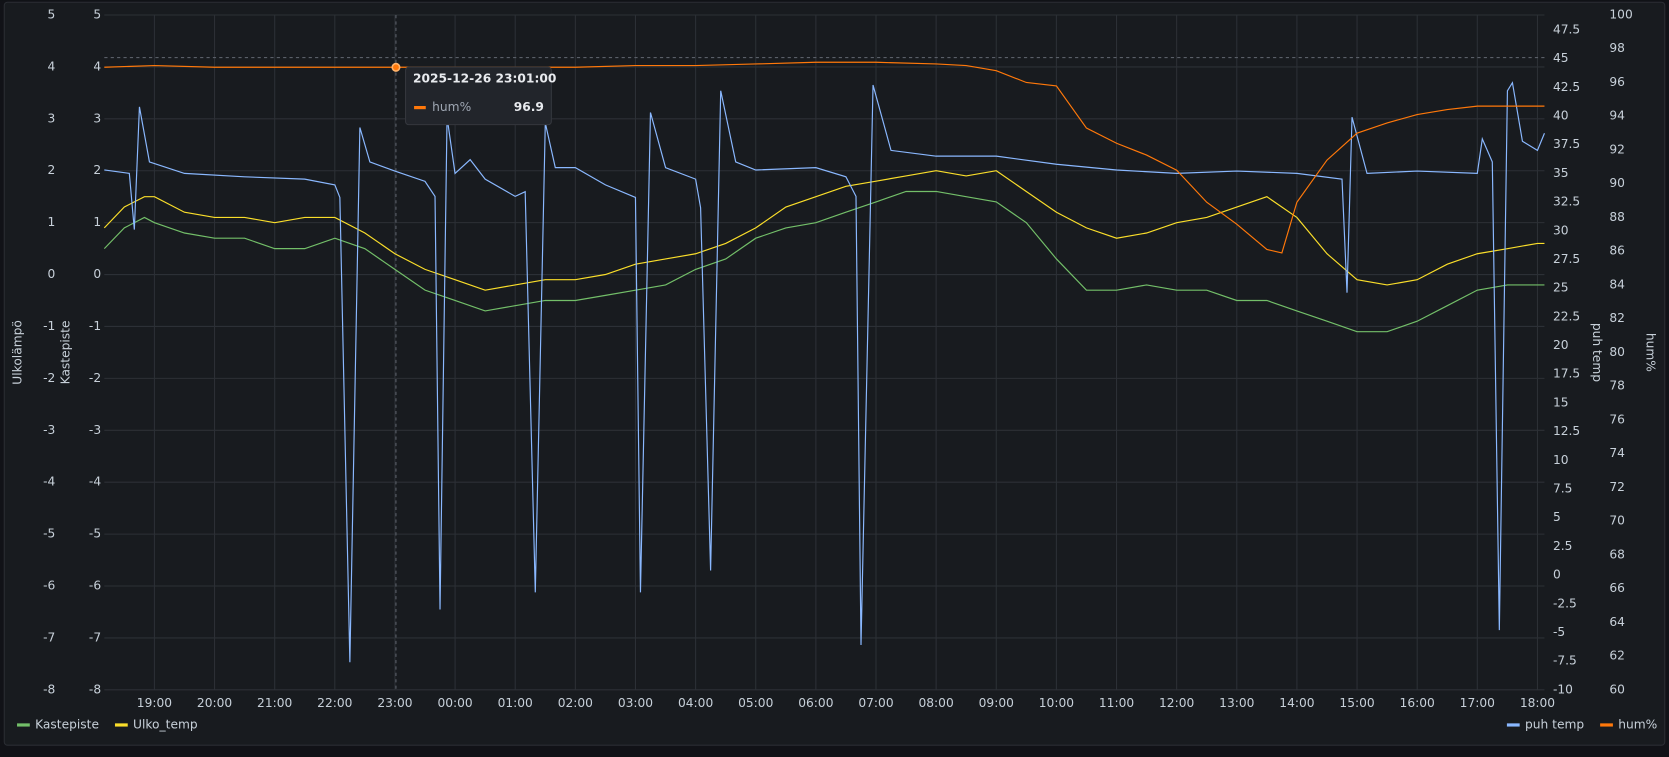 This screenshot has width=1669, height=757. Describe the element at coordinates (1617, 588) in the screenshot. I see `y-tick-label: 66` at that location.